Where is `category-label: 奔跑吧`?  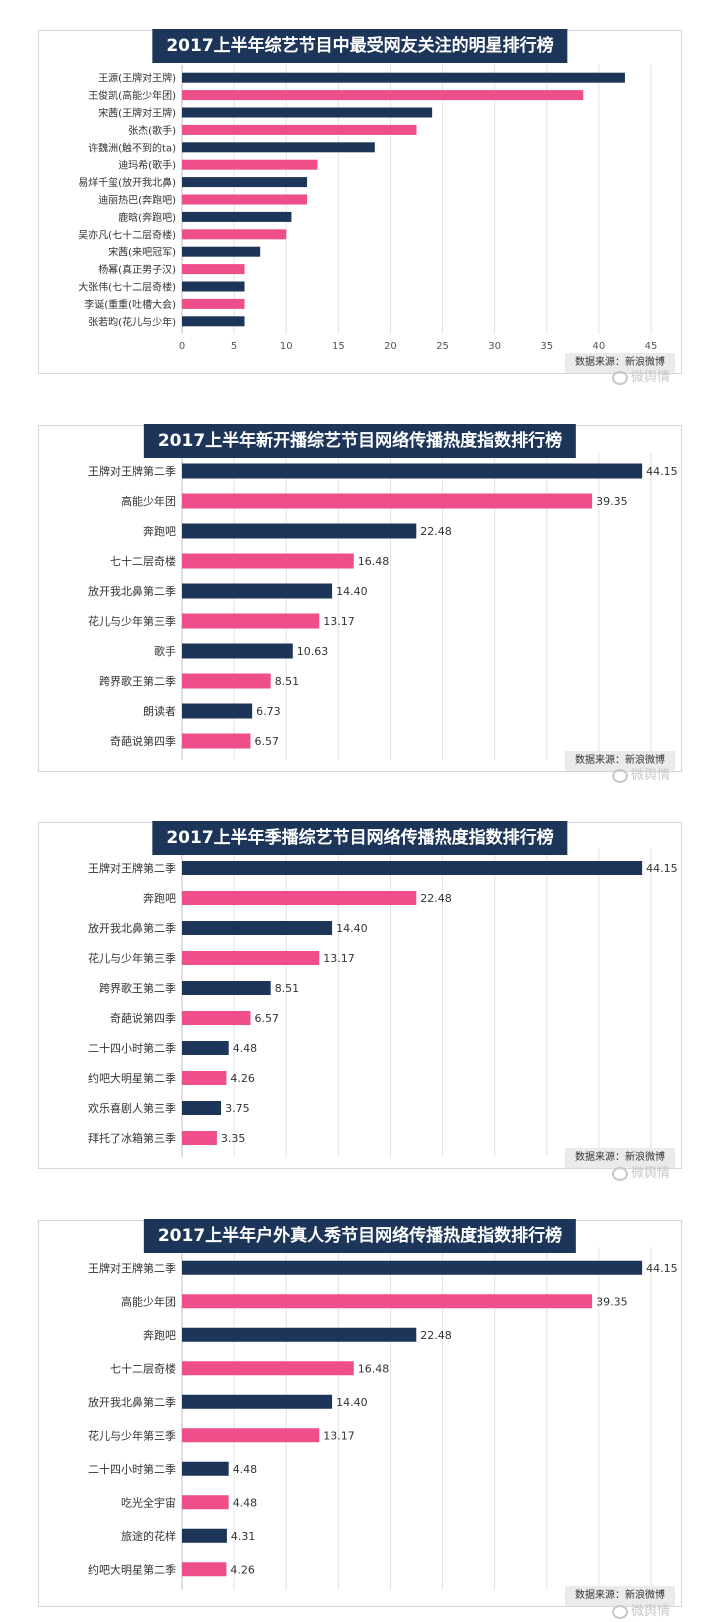 category-label: 奔跑吧 is located at coordinates (159, 898).